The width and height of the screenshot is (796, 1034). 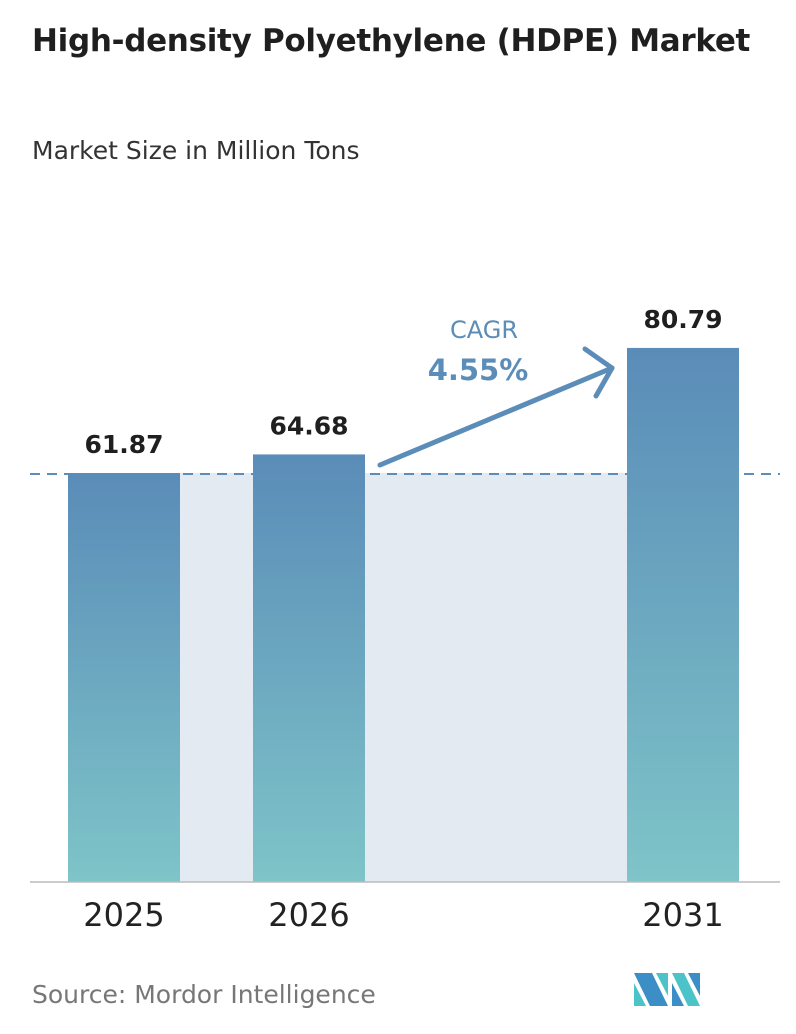 What do you see at coordinates (196, 150) in the screenshot?
I see `chart-subtitle: Market Size in Million Tons` at bounding box center [196, 150].